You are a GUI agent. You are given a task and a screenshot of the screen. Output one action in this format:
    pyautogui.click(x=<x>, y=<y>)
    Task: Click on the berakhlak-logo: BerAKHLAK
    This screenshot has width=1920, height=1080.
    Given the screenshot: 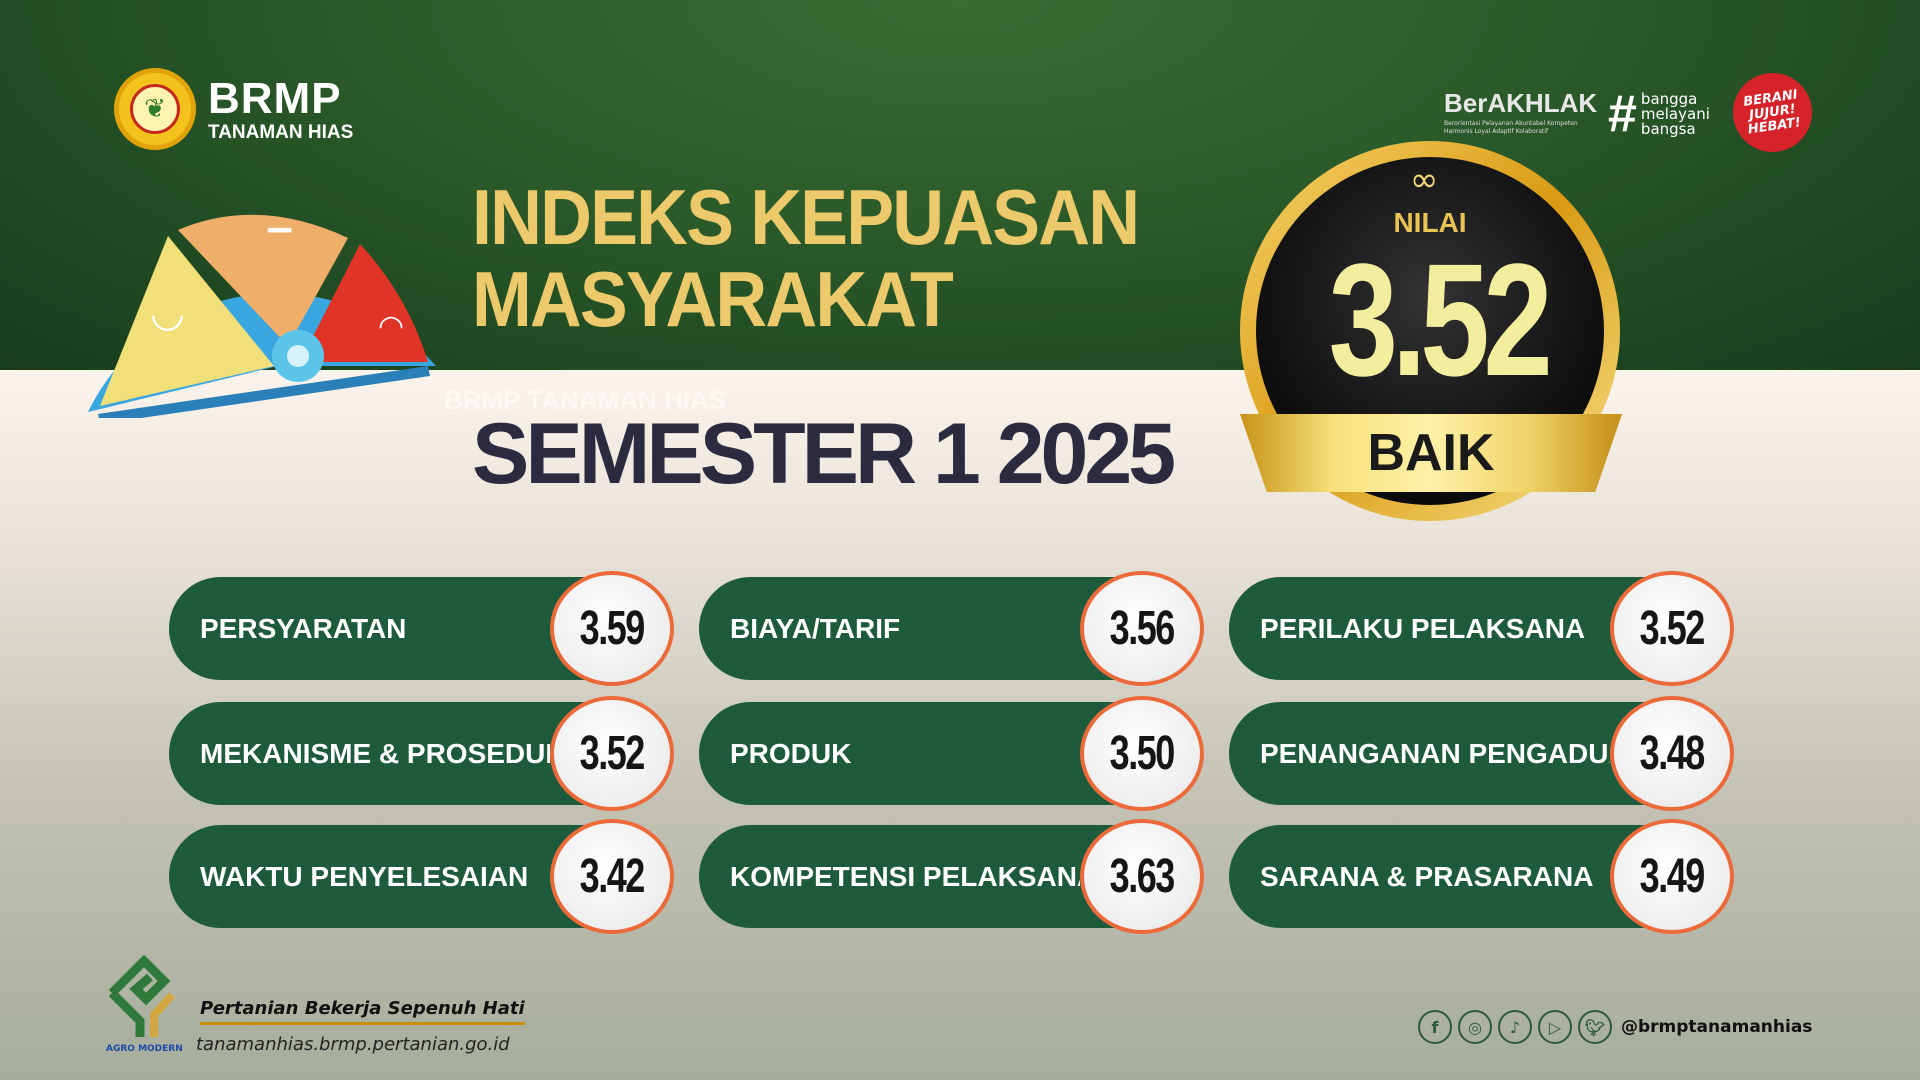 What is the action you would take?
    pyautogui.click(x=1521, y=103)
    